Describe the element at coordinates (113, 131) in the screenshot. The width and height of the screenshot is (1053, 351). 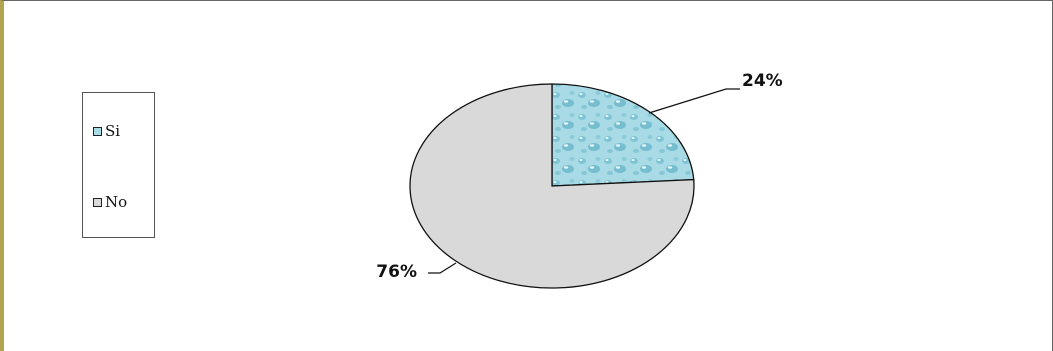
I see `legend-label-si: Si` at that location.